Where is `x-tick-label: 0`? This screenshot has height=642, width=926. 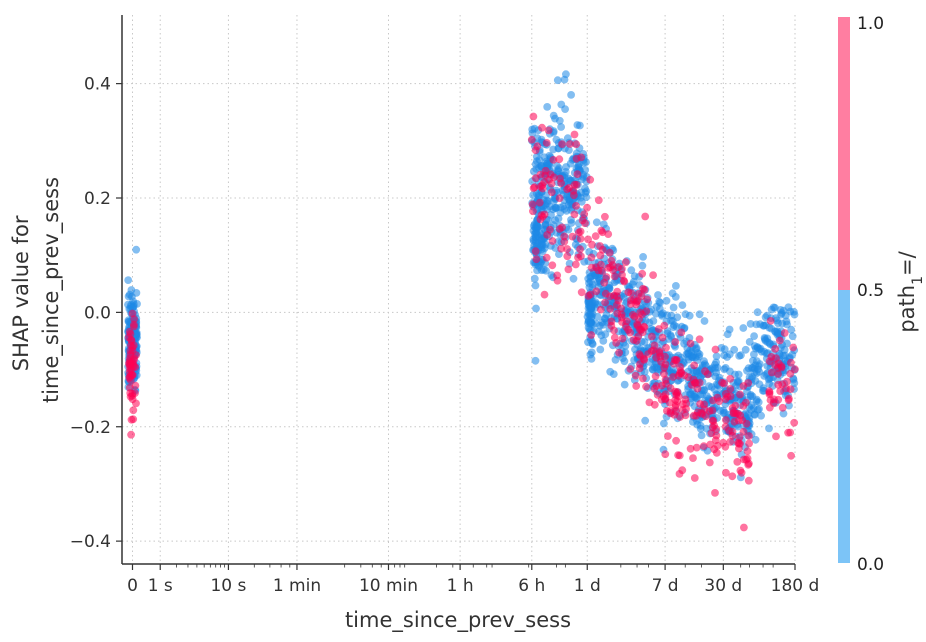
x-tick-label: 0 is located at coordinates (132, 586).